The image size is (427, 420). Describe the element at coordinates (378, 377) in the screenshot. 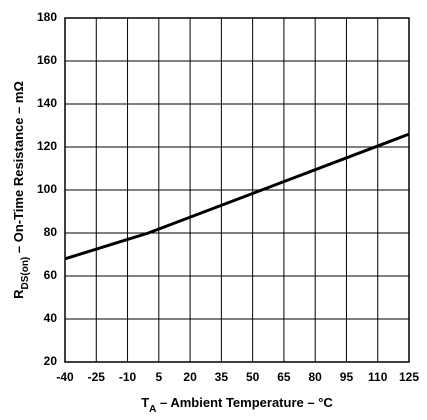

I see `x-tick-label: 110` at that location.